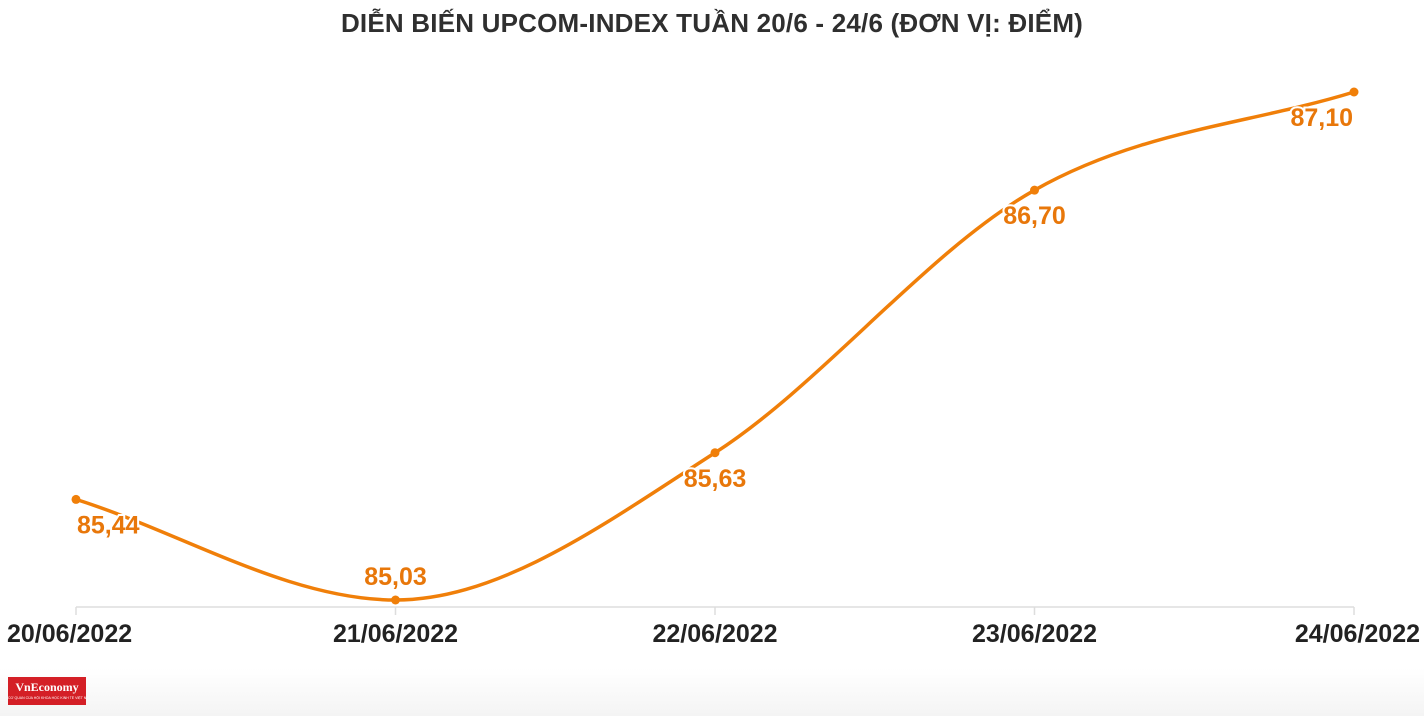  Describe the element at coordinates (1034, 634) in the screenshot. I see `x-tick-label: 23/06/2022` at that location.